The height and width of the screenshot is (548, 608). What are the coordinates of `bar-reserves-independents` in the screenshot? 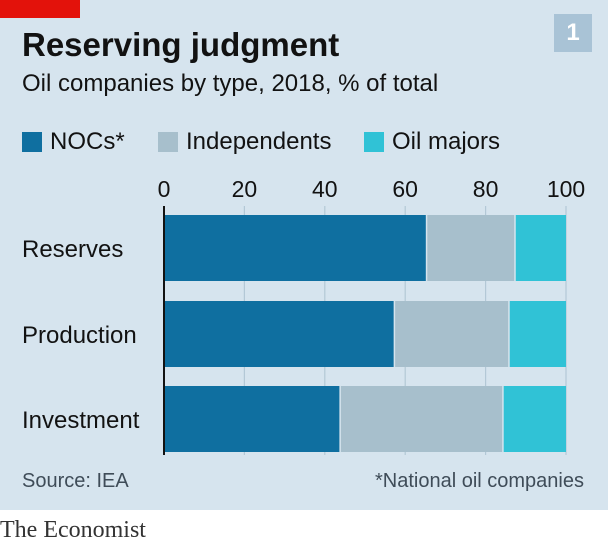 It's located at (471, 248).